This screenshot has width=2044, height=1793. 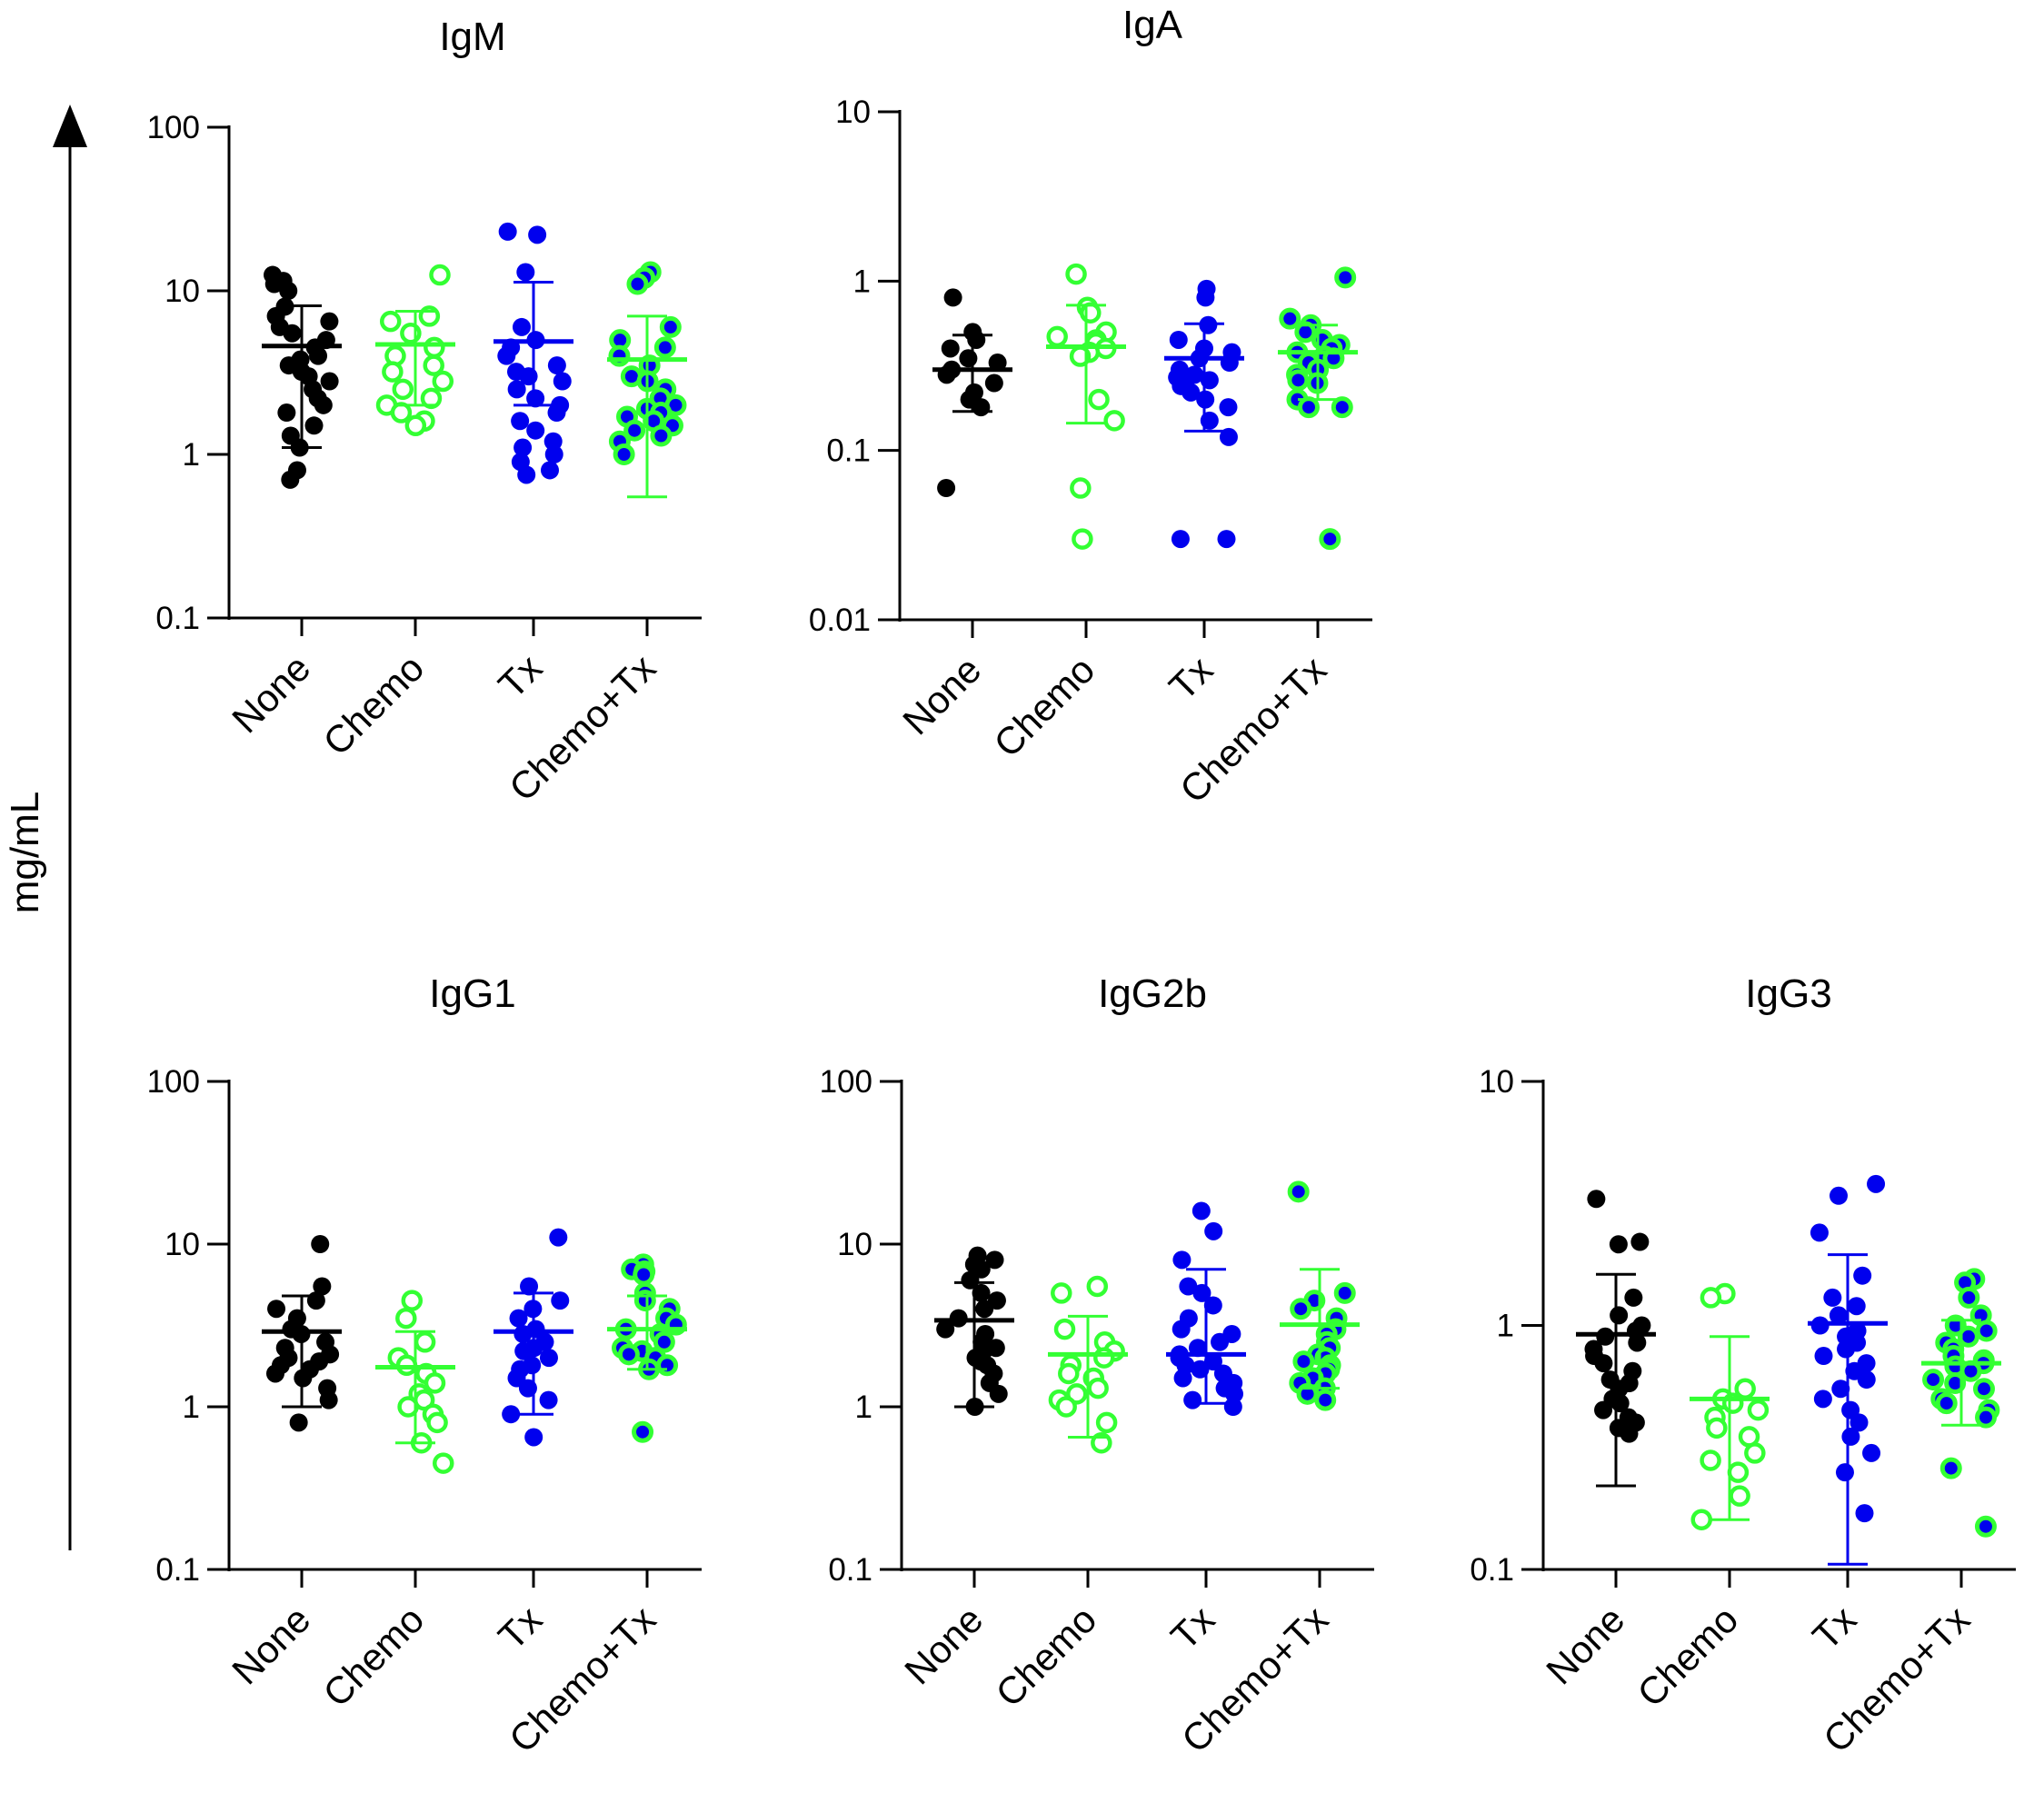 I want to click on y-tick-label: 0.01, so click(x=840, y=620).